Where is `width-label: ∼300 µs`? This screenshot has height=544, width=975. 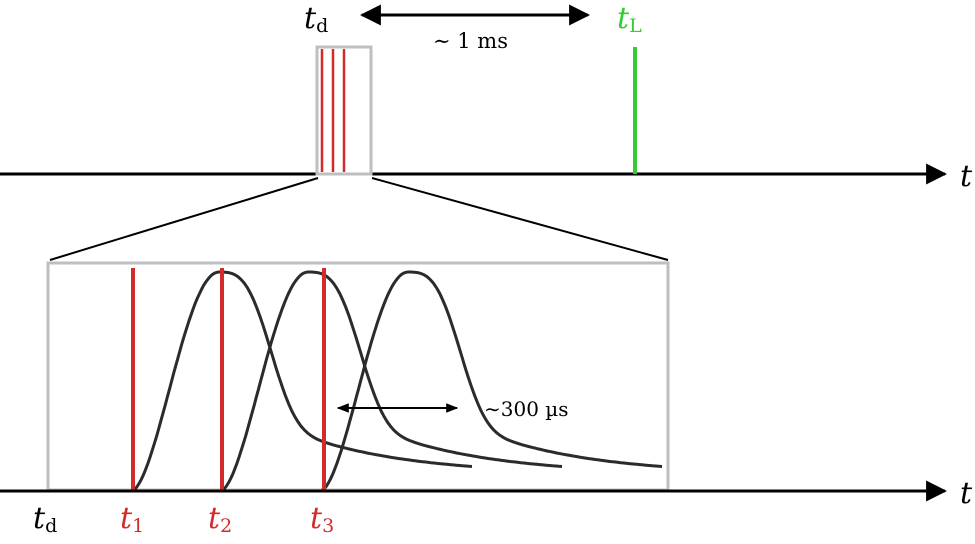
width-label: ∼300 µs is located at coordinates (526, 409).